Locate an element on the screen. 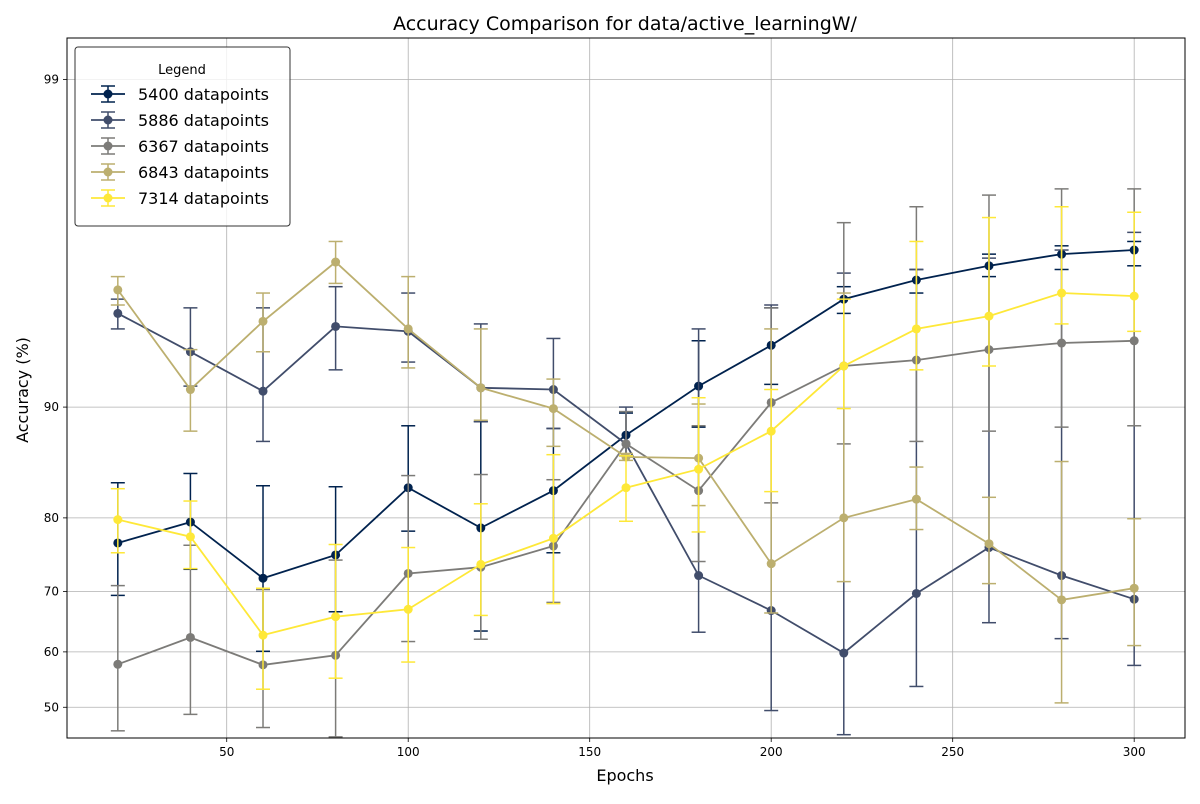 The width and height of the screenshot is (1200, 804). legend-label: 6843 datapoints is located at coordinates (203, 172).